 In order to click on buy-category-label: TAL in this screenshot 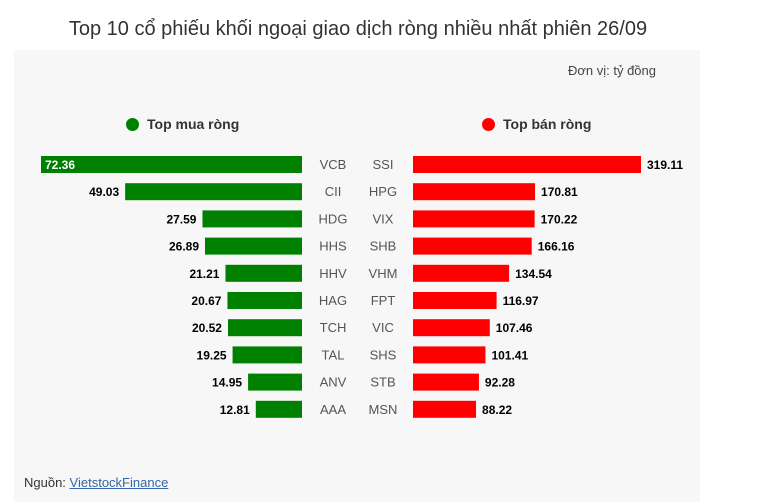, I will do `click(333, 354)`.